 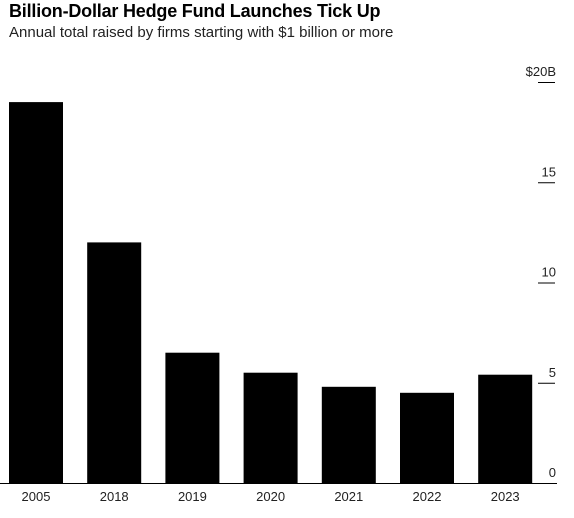 I want to click on y-tick-label-0: 0, so click(x=552, y=472).